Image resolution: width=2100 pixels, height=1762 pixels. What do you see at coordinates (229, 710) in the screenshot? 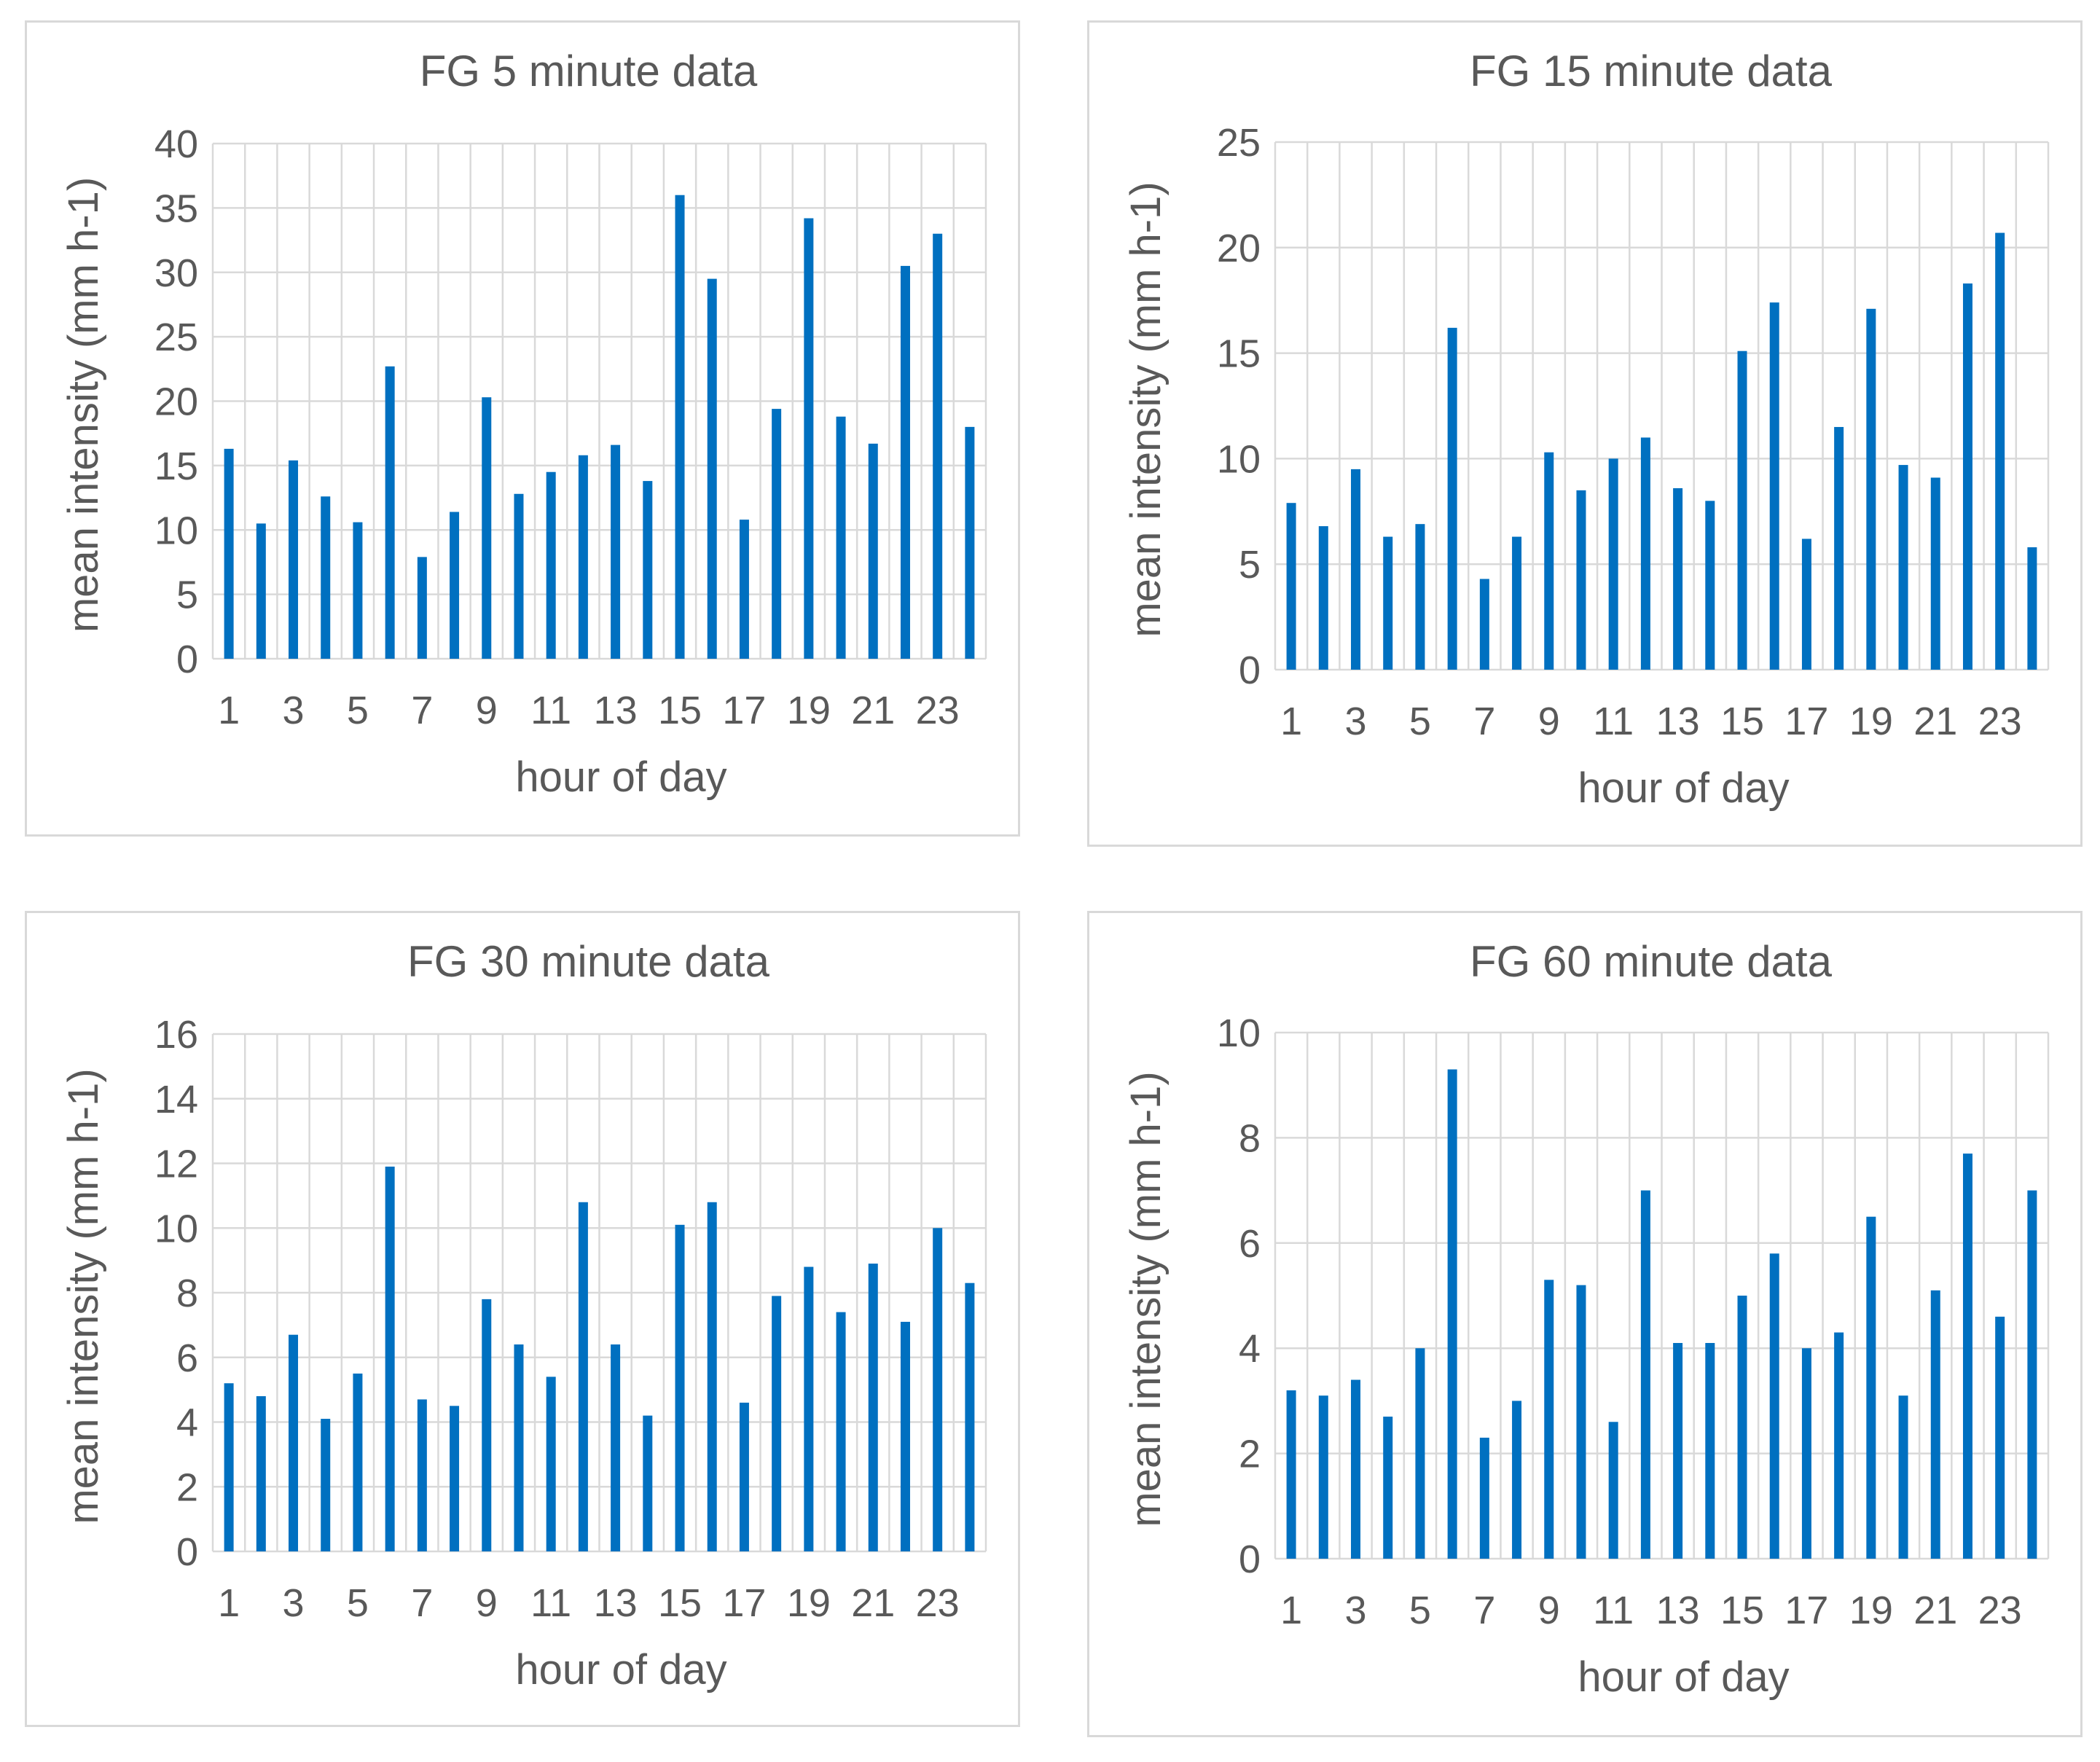
I see `x-tick-label: 1` at bounding box center [229, 710].